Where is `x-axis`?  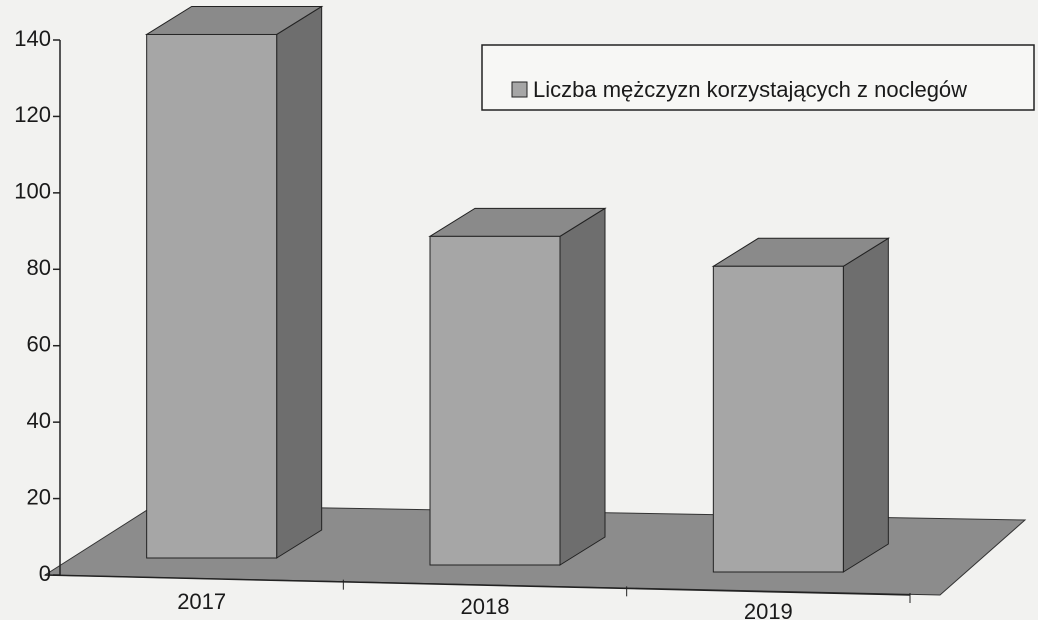
x-axis is located at coordinates (477, 585).